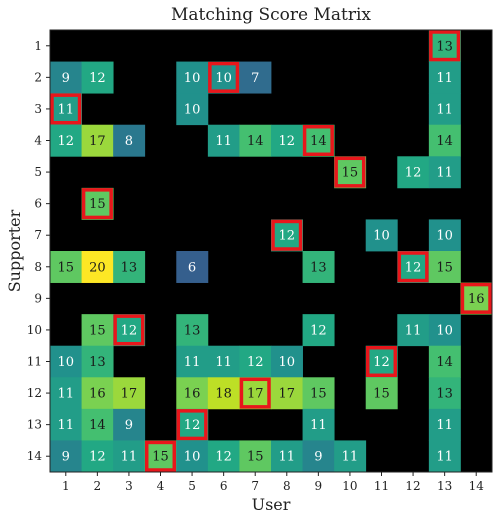 Image resolution: width=498 pixels, height=520 pixels. I want to click on cell-value-label: 7, so click(255, 78).